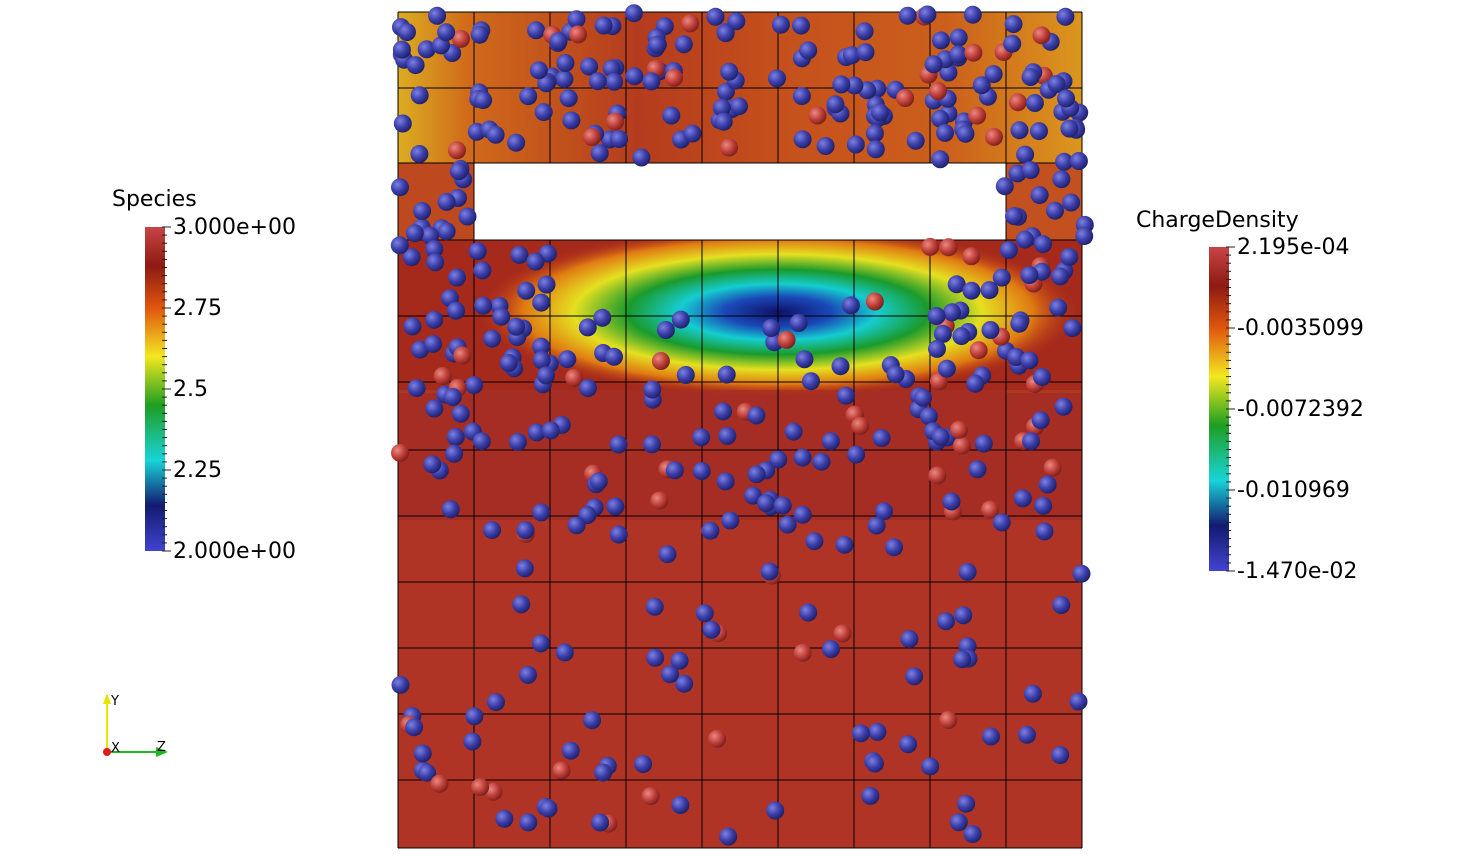  Describe the element at coordinates (107, 698) in the screenshot. I see `y-axis-arrow-icon` at that location.